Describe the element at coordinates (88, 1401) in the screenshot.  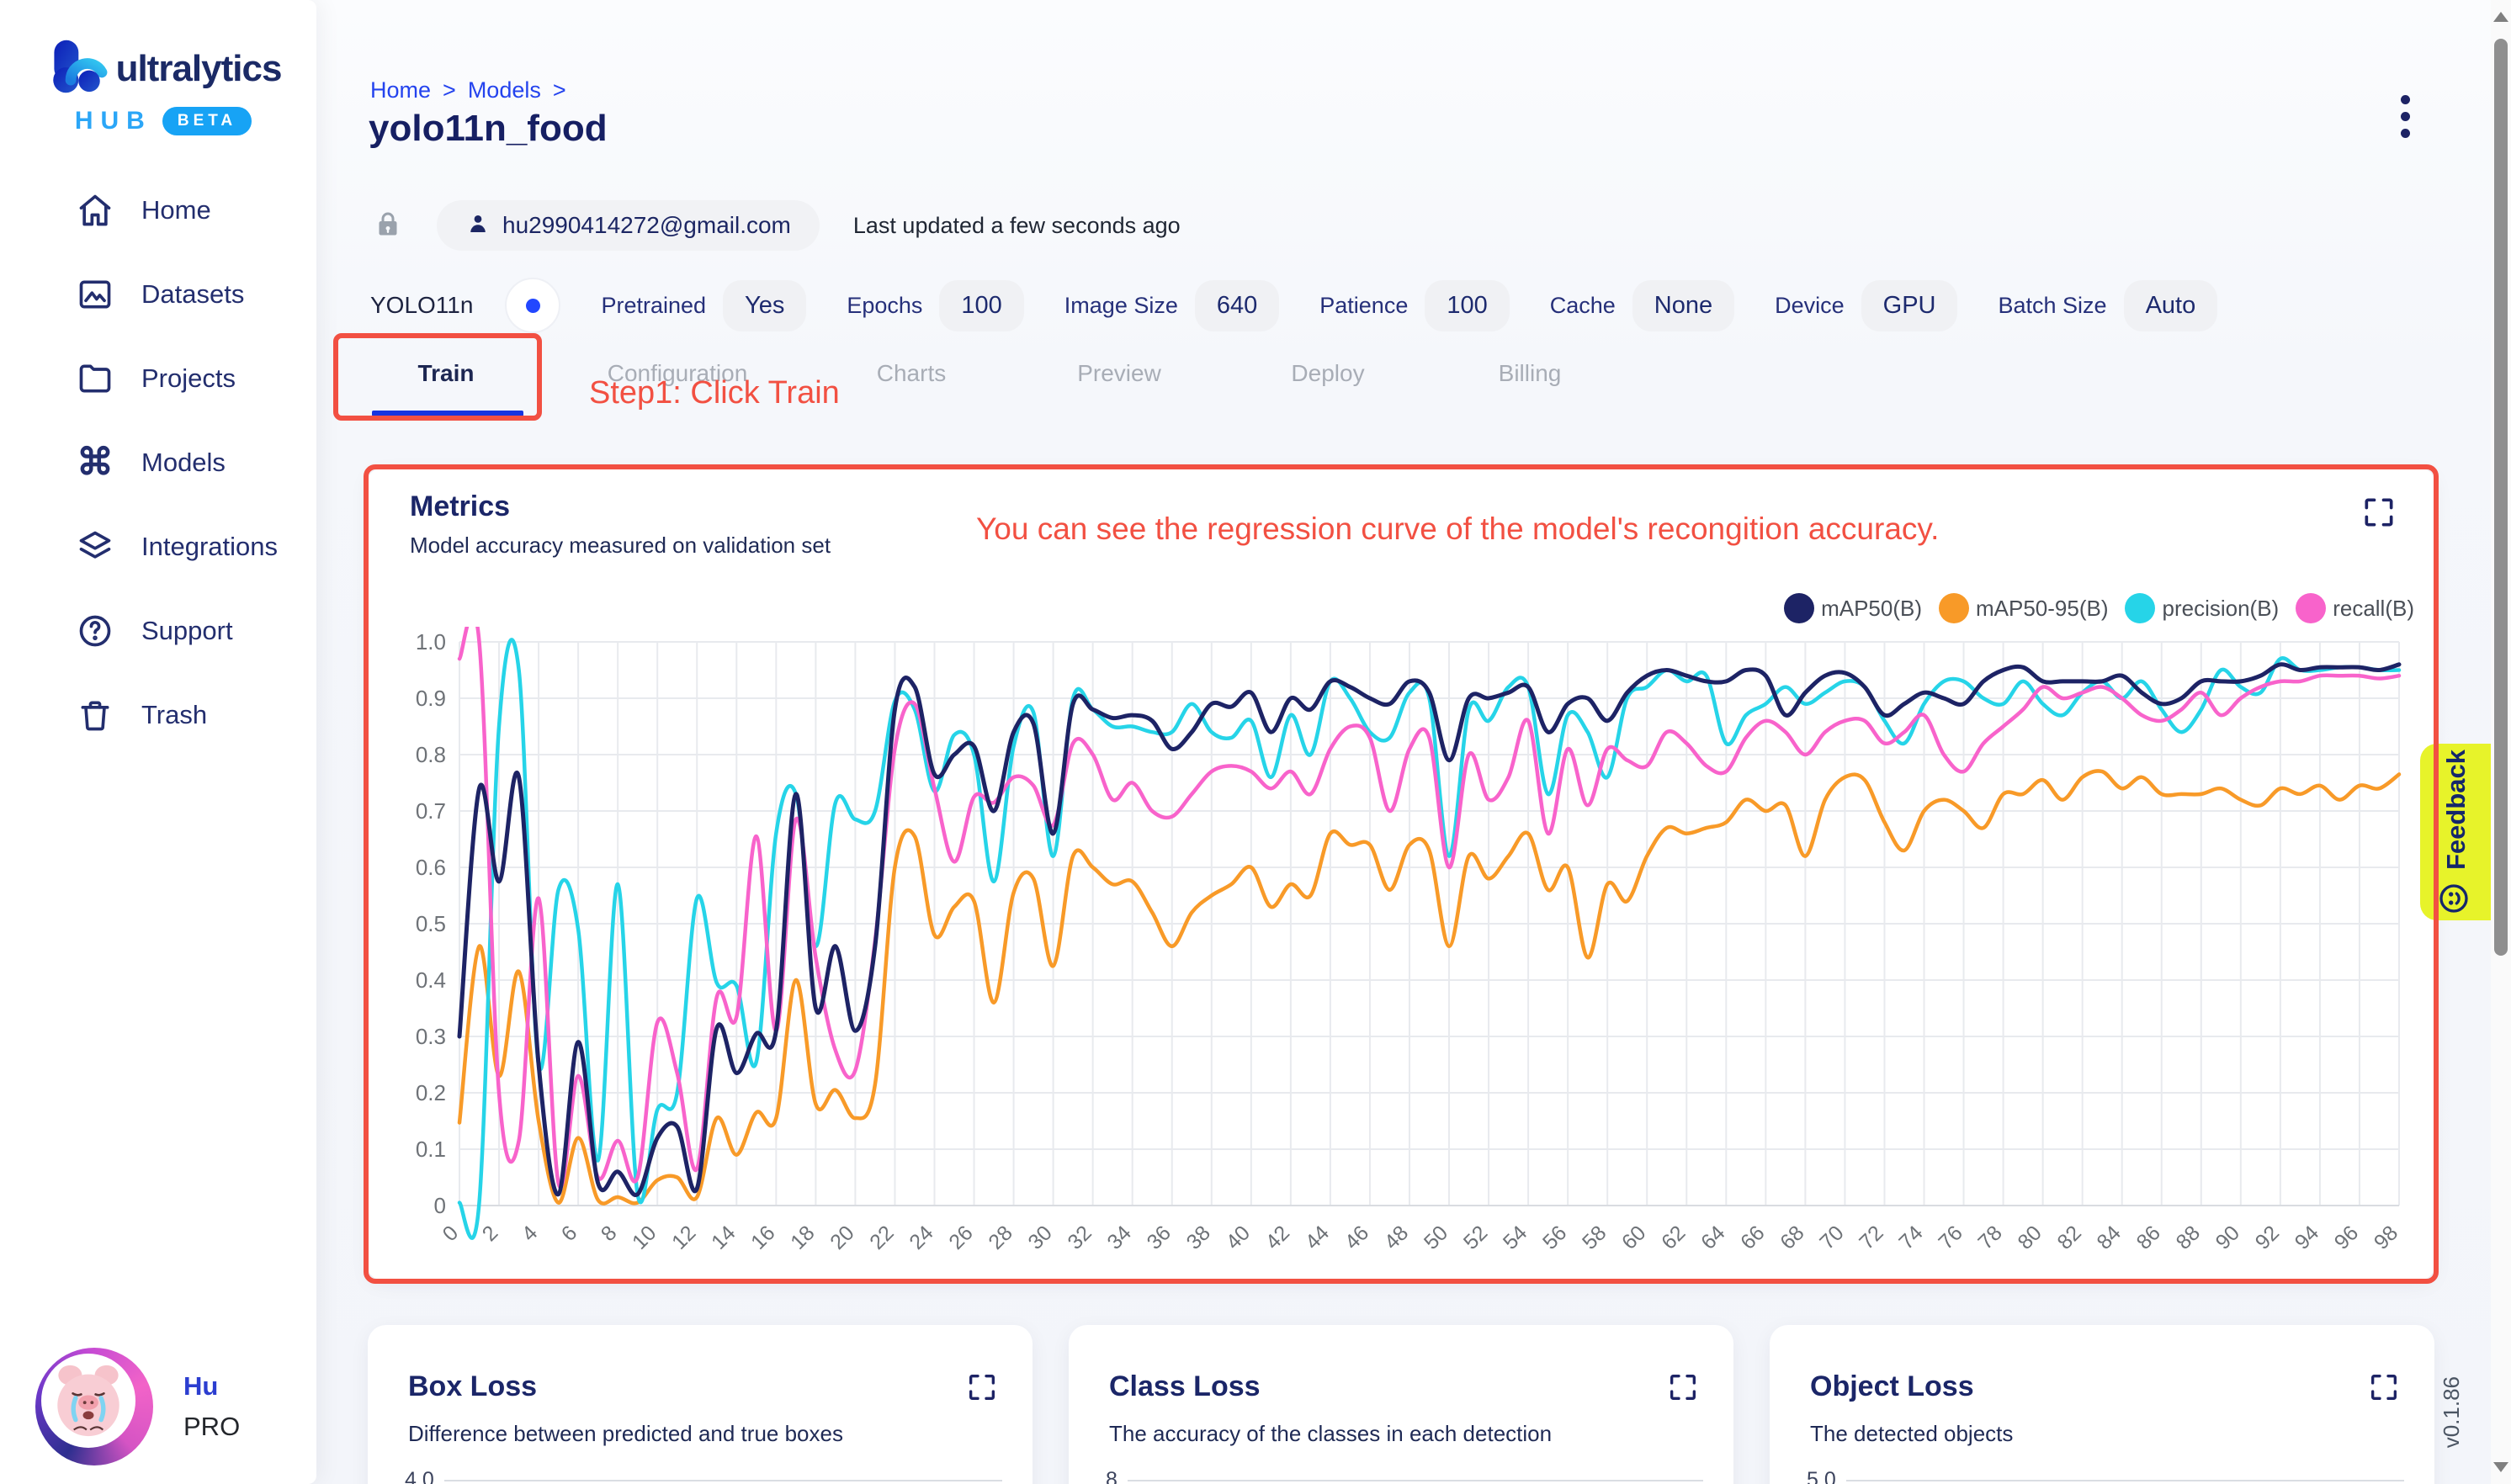
I see `pig-avatar-image` at that location.